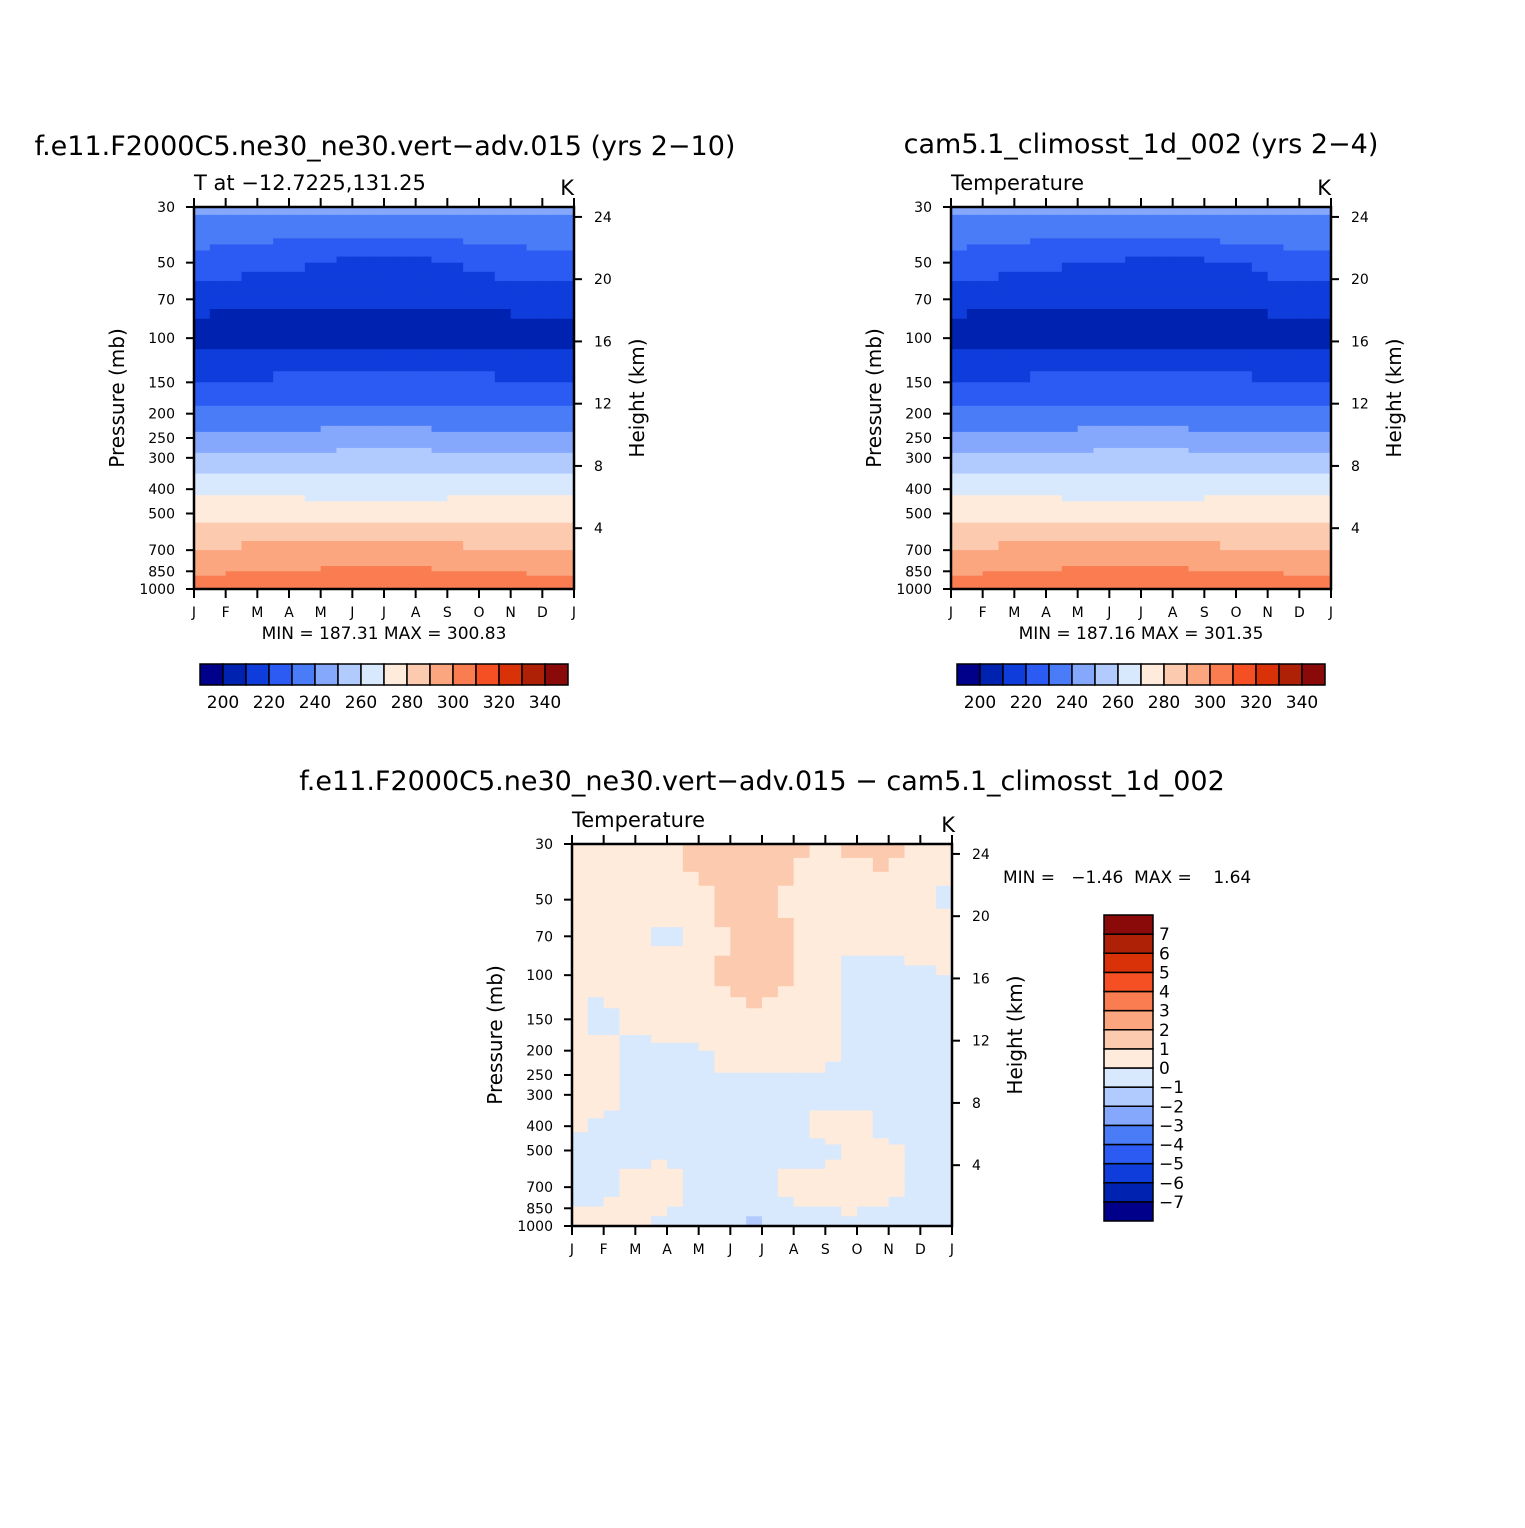 This screenshot has height=1528, width=1525. I want to click on y-tick-label: 200, so click(918, 415).